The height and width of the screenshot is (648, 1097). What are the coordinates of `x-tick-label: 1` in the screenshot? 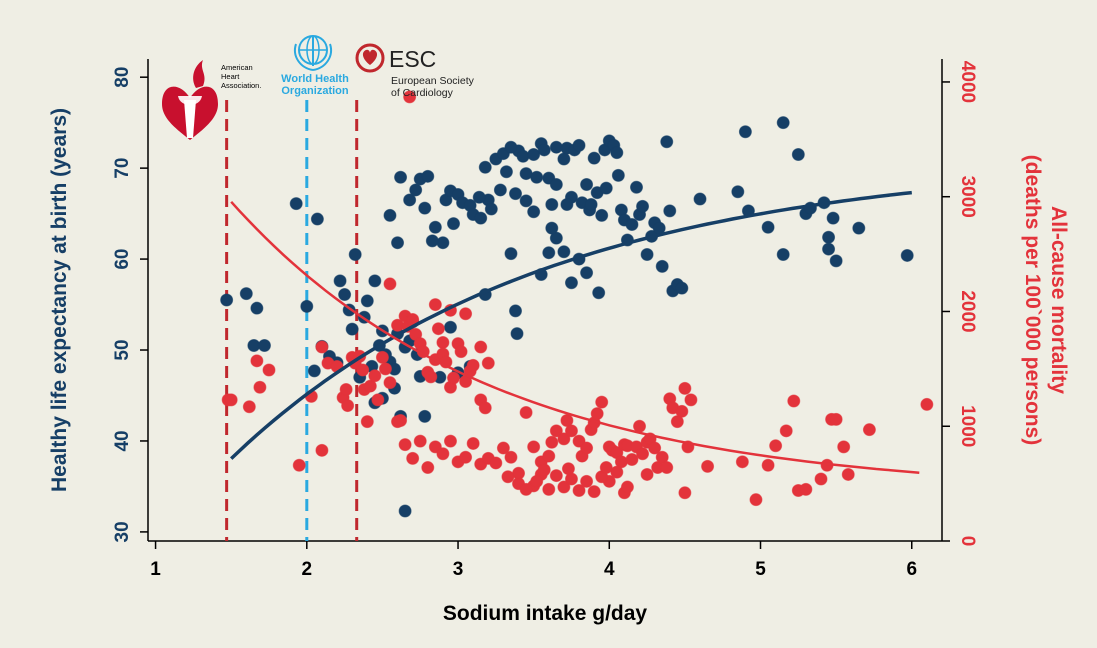 It's located at (155, 569).